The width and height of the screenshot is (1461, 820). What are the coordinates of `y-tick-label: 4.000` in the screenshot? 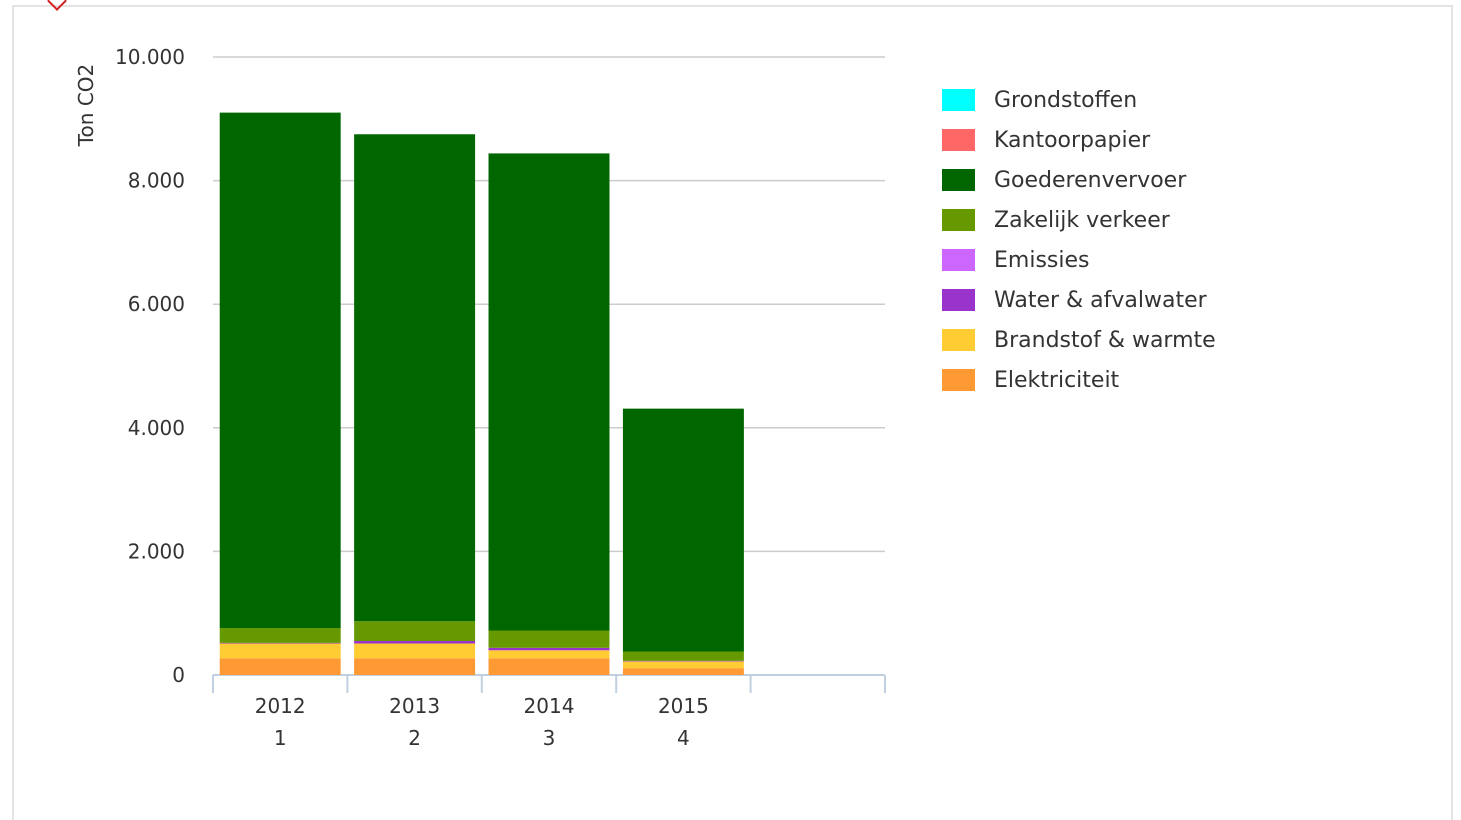 It's located at (156, 428).